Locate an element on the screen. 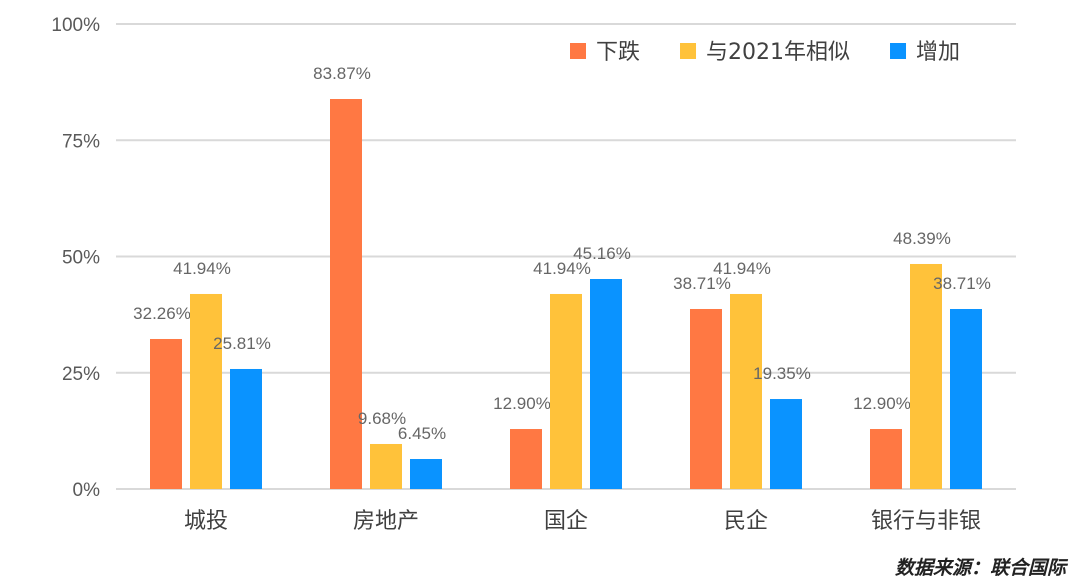 This screenshot has height=586, width=1080. x-tick-label: 银行与非银 is located at coordinates (926, 521).